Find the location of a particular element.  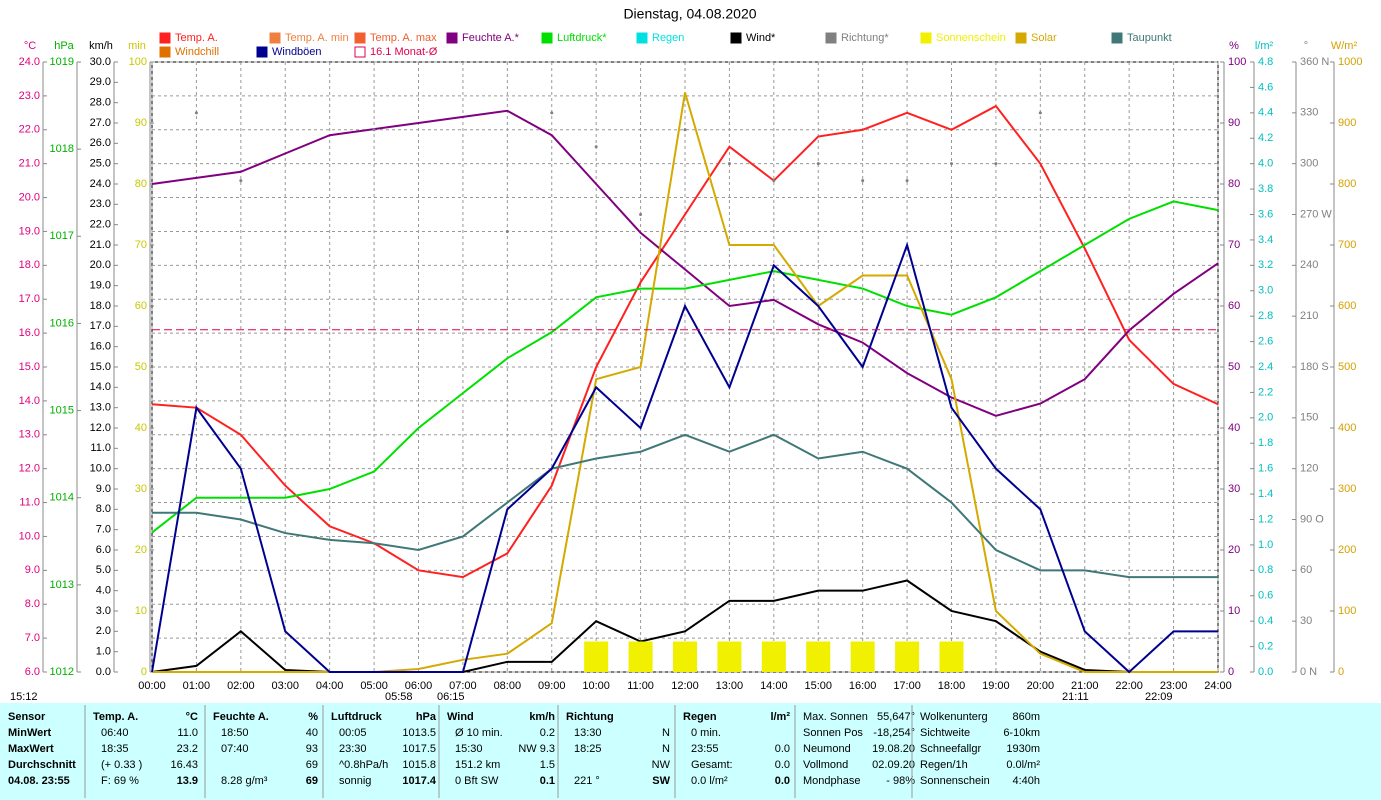

x-tick-label: 04:00 is located at coordinates (330, 686).